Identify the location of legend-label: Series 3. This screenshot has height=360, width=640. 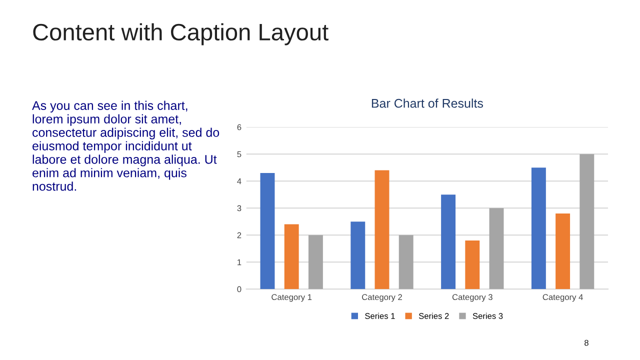
(487, 315).